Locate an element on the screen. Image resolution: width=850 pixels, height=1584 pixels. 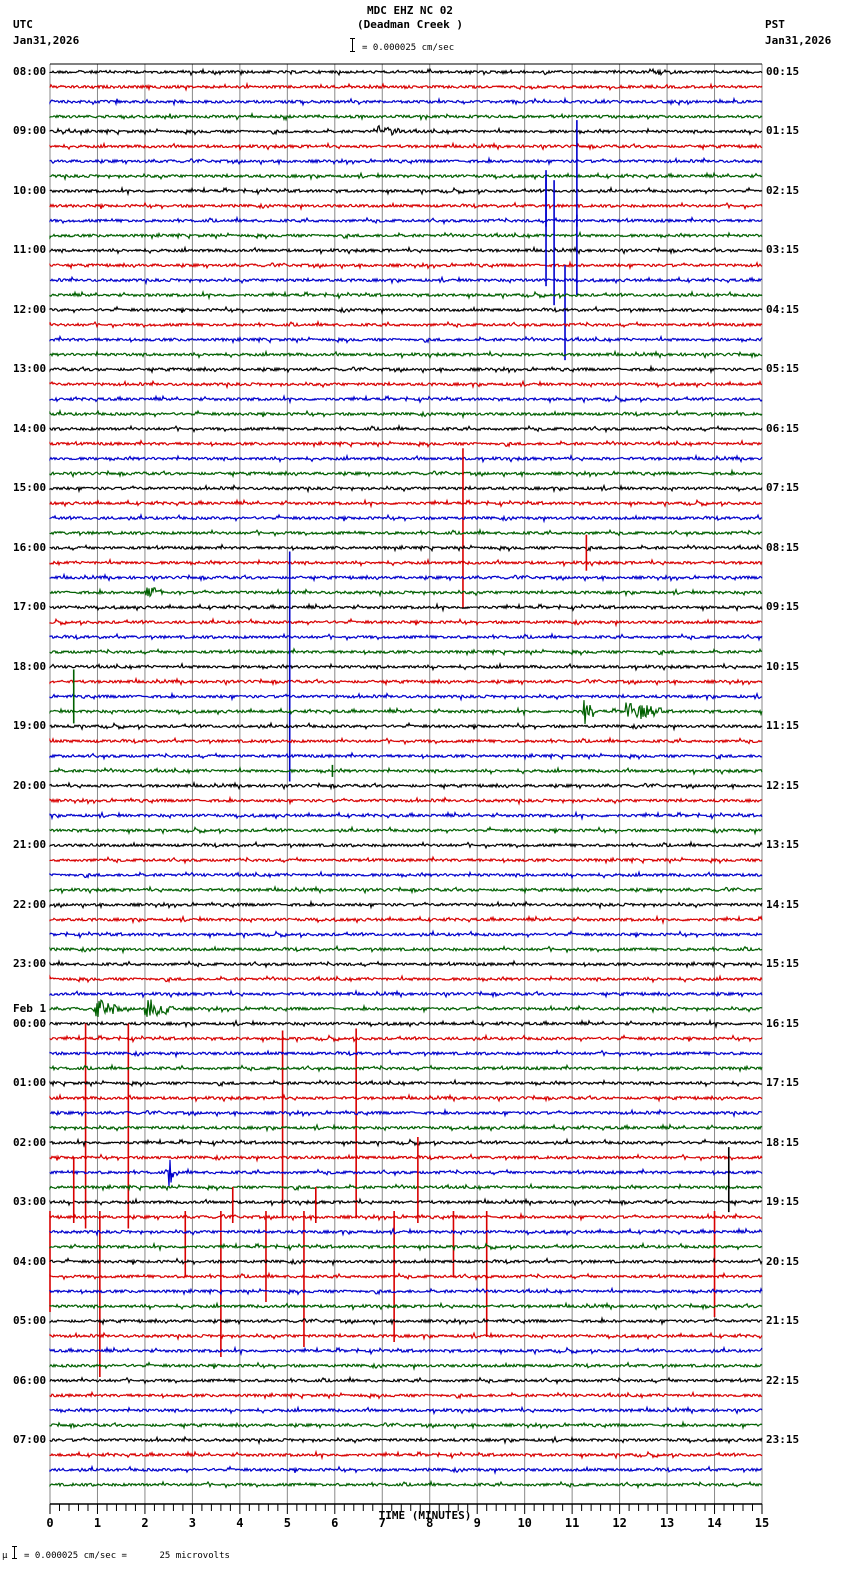
utc-hour-label: 03:00 is located at coordinates (30, 1202).